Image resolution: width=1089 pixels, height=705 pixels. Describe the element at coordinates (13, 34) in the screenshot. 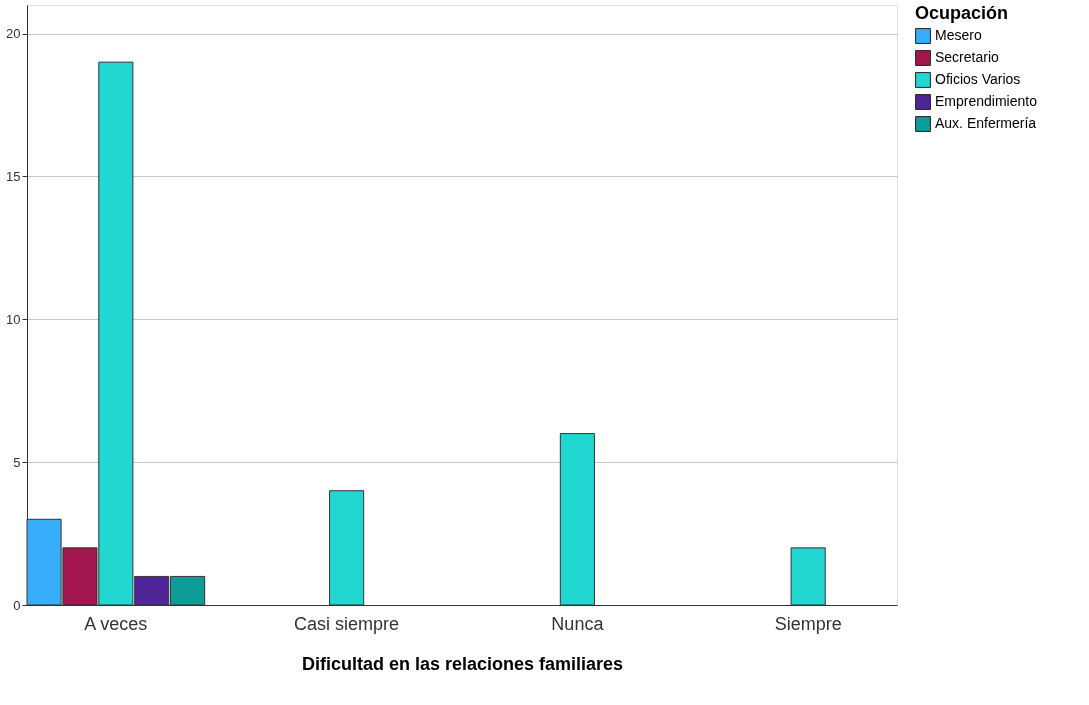

I see `y-tick-label: 20` at that location.